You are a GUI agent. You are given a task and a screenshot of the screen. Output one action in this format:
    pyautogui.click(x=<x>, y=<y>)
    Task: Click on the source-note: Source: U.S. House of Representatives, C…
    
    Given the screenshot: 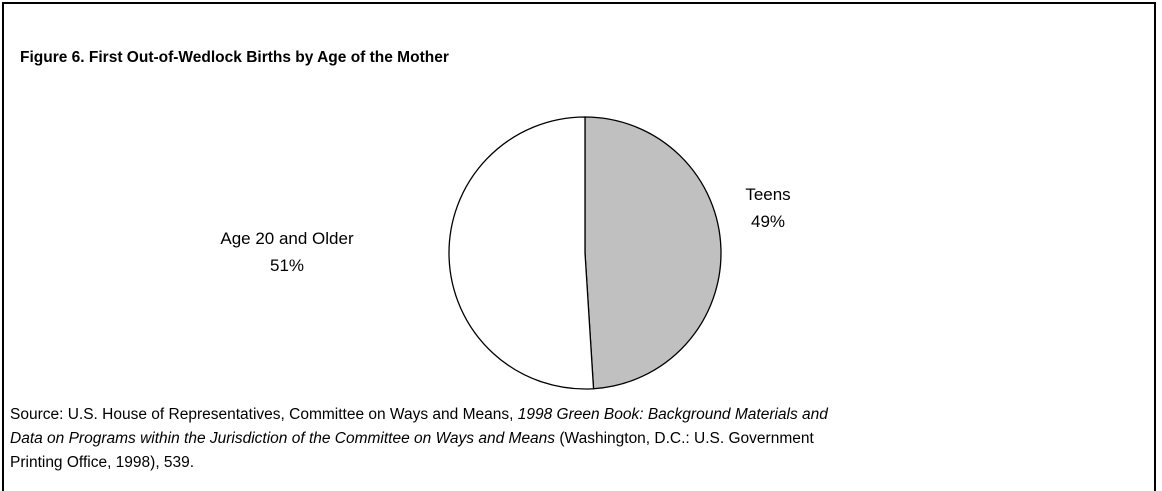 What is the action you would take?
    pyautogui.click(x=425, y=439)
    